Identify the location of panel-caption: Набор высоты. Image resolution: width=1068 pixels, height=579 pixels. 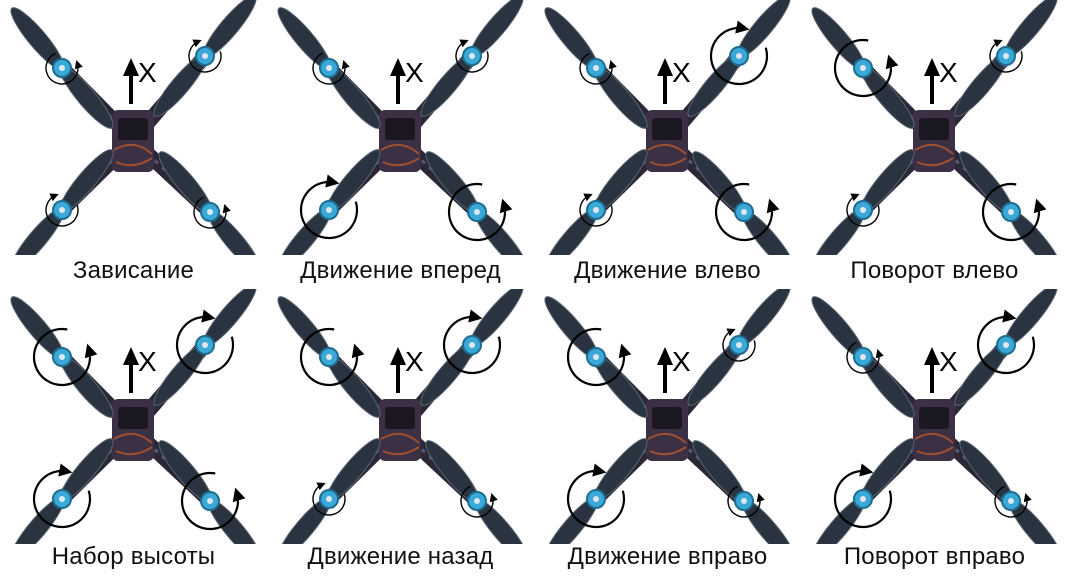
(133, 556).